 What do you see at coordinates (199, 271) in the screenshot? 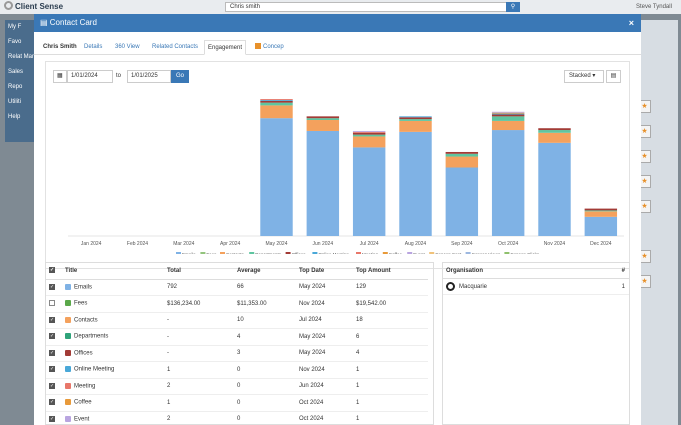
I see `col-total: Total` at bounding box center [199, 271].